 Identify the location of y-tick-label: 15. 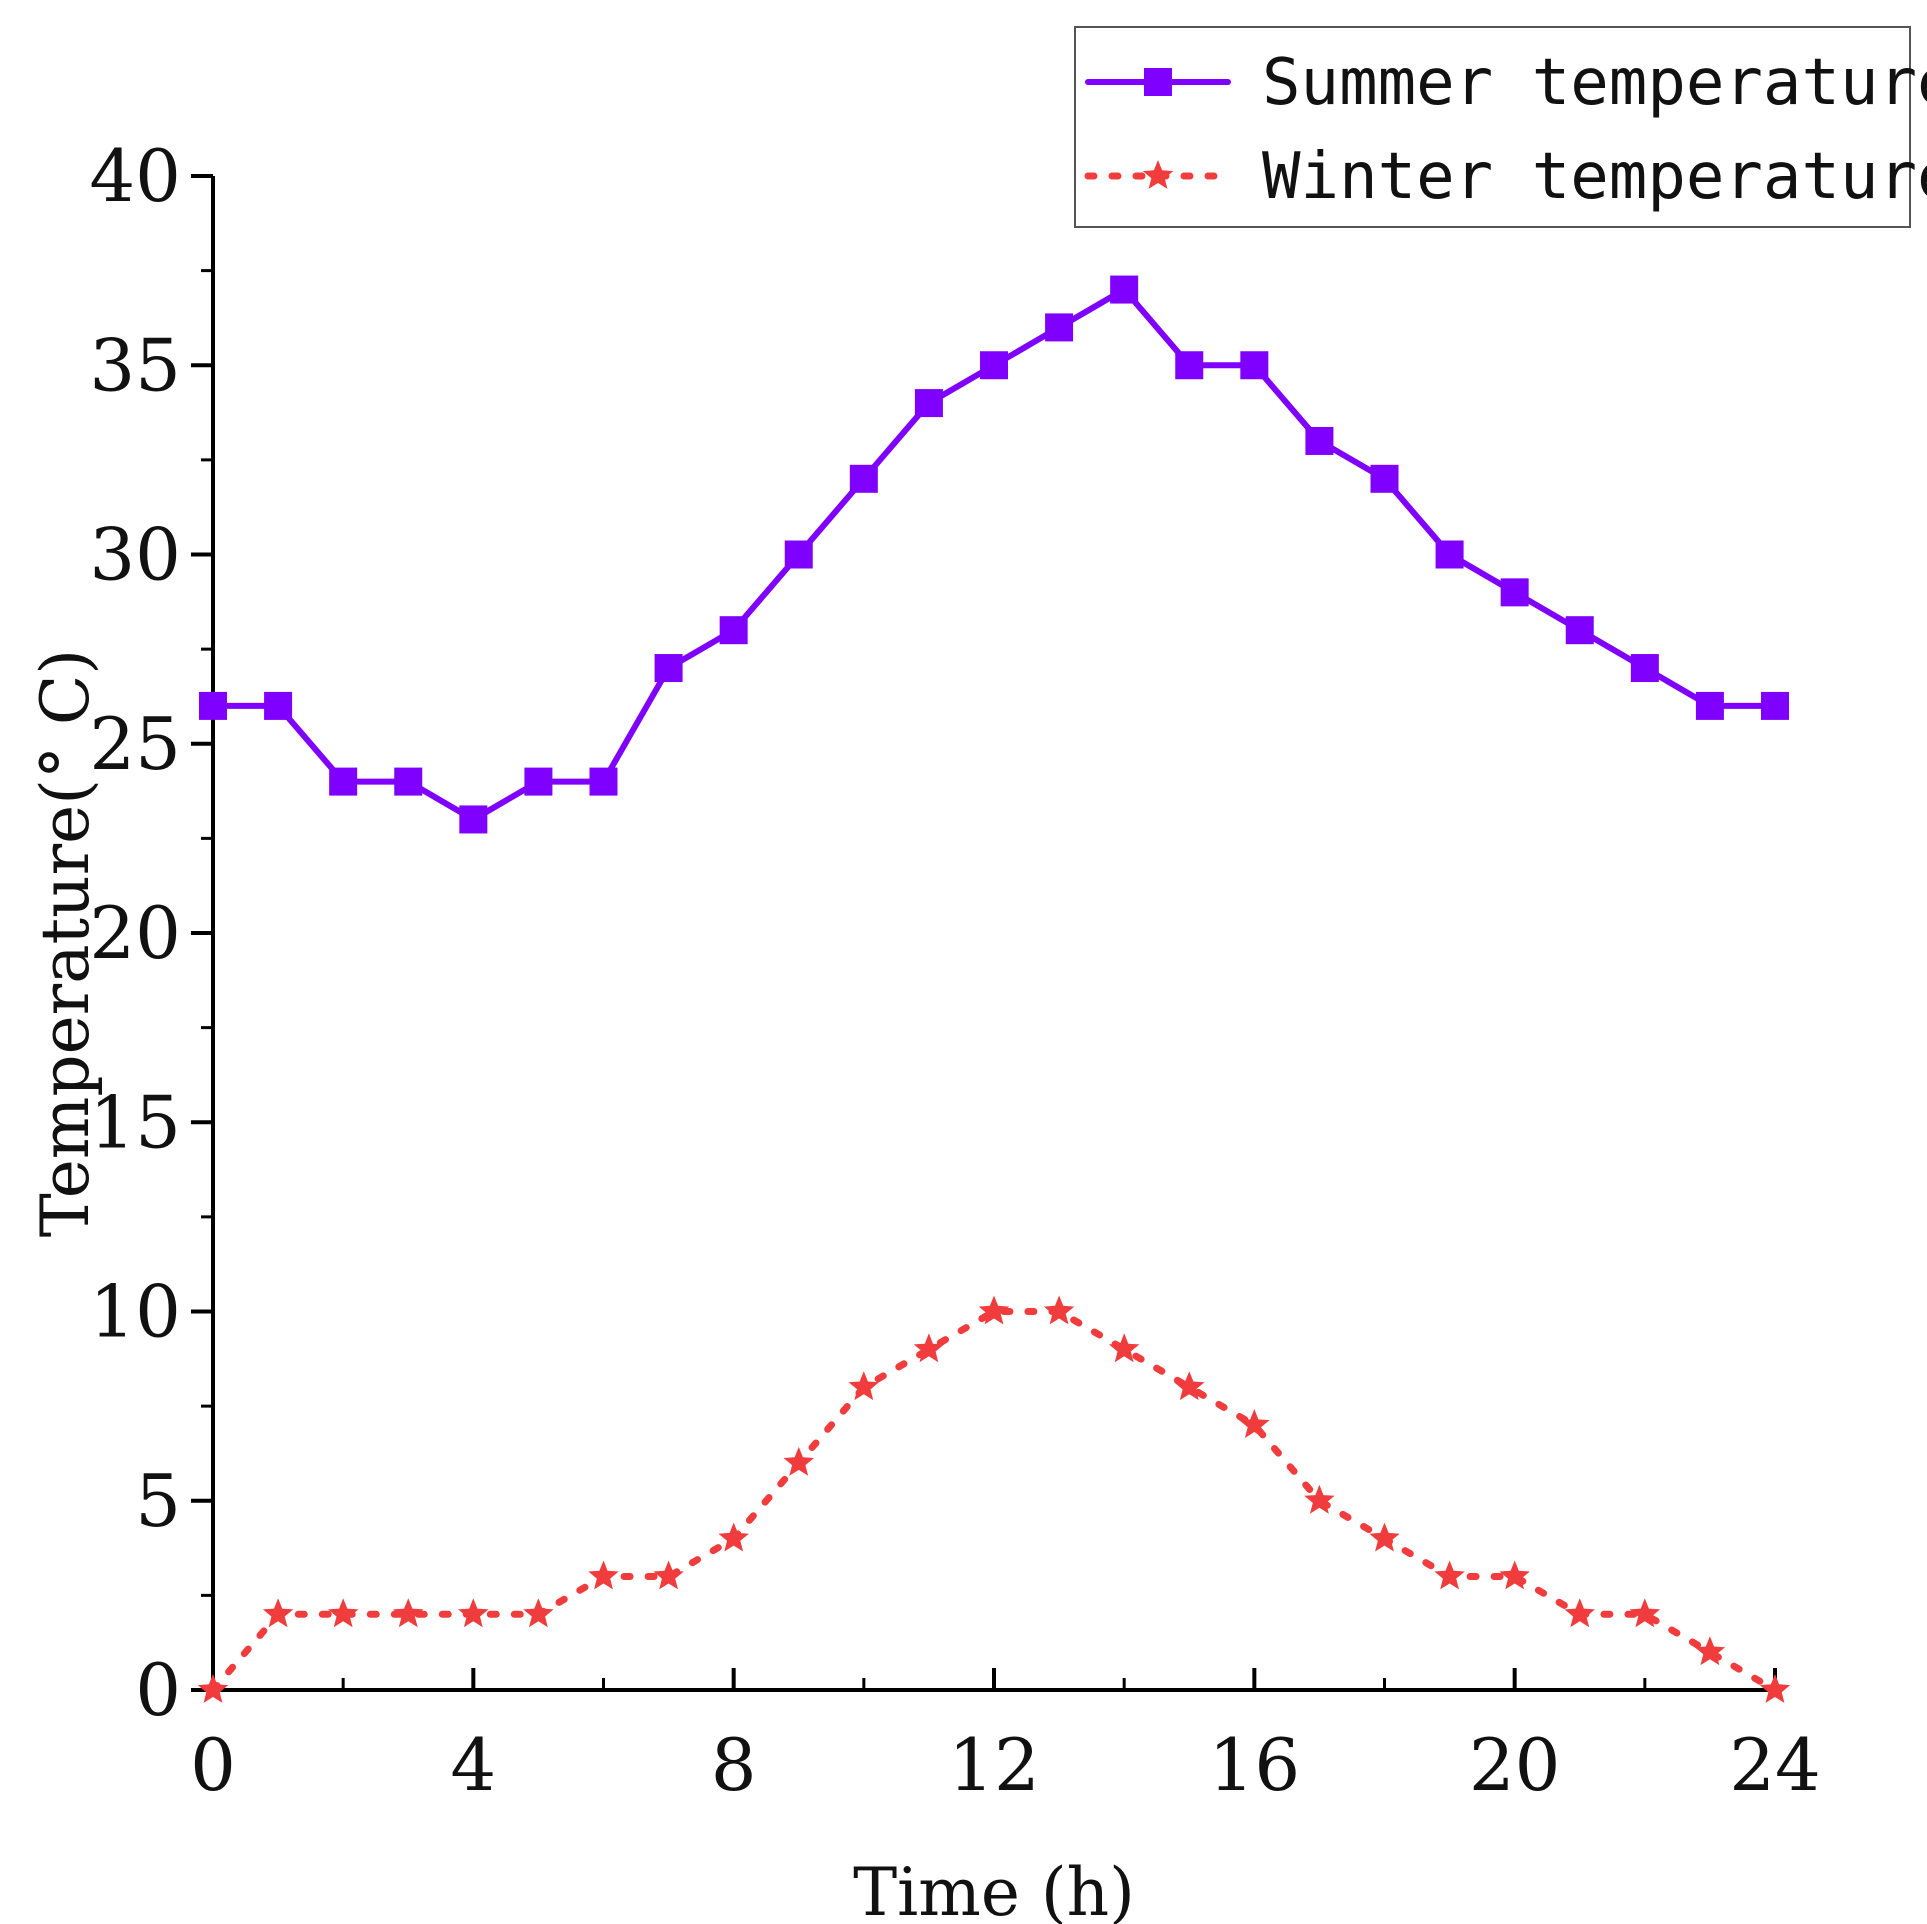
(135, 1122).